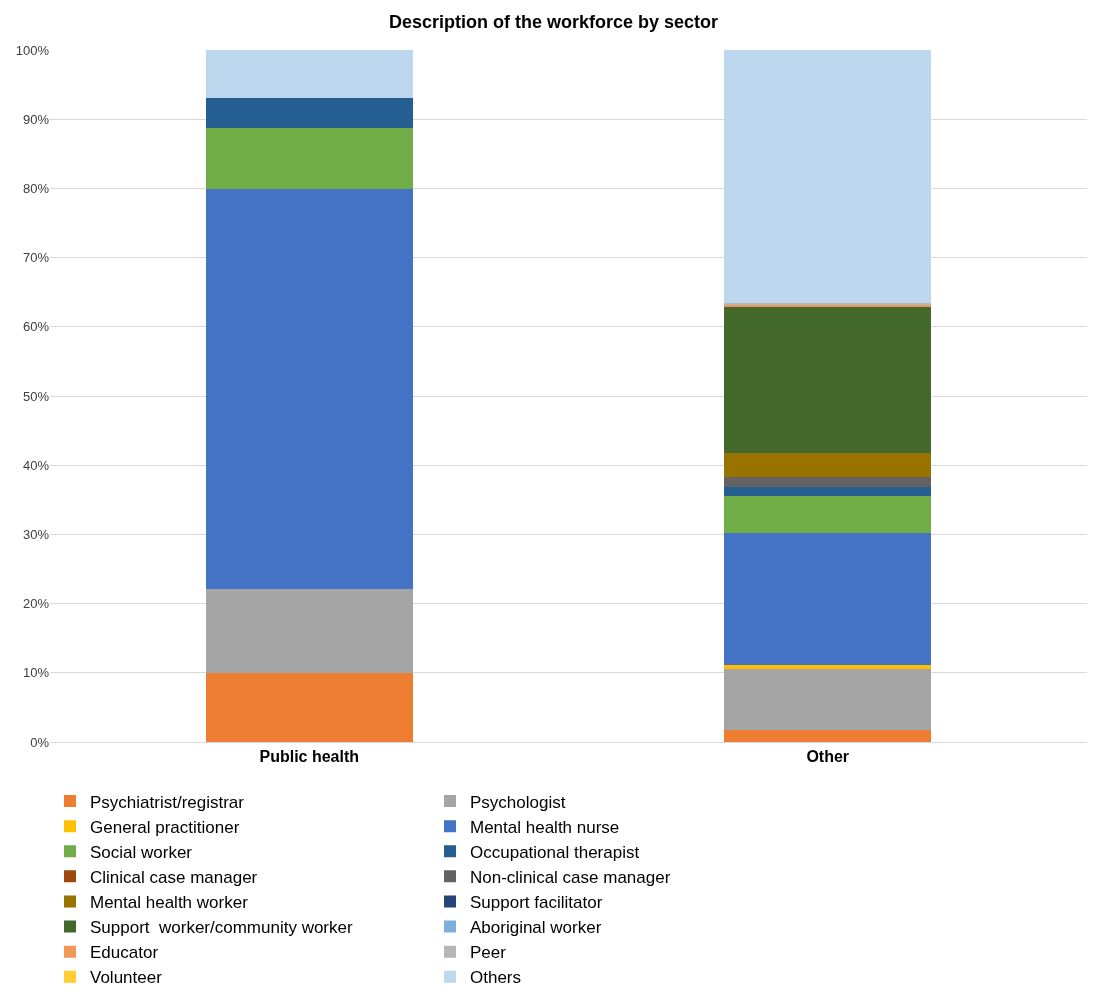 The height and width of the screenshot is (1007, 1107). What do you see at coordinates (518, 802) in the screenshot?
I see `legend-label: Psychologist` at bounding box center [518, 802].